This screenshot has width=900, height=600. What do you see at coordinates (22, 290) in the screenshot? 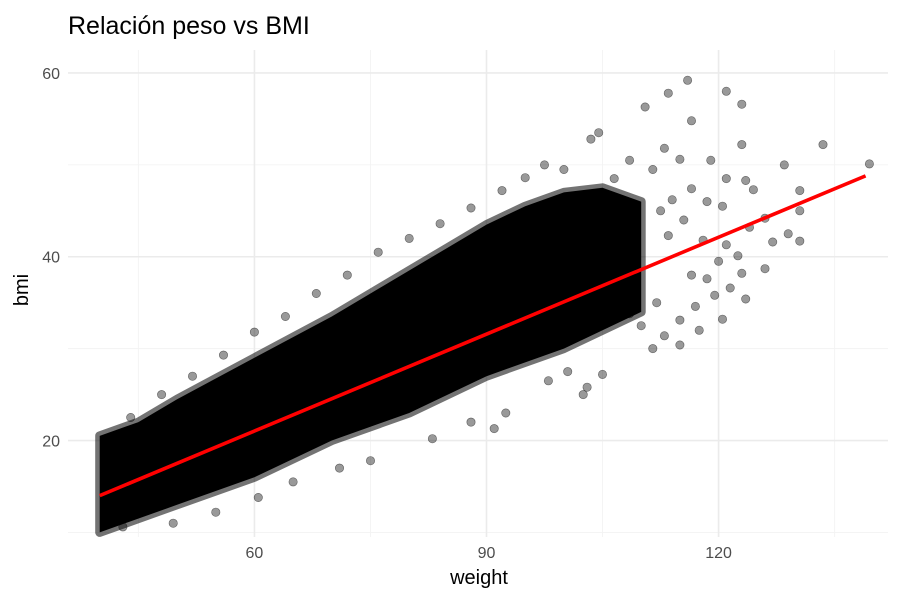
I see `y-axis-title: bmi` at bounding box center [22, 290].